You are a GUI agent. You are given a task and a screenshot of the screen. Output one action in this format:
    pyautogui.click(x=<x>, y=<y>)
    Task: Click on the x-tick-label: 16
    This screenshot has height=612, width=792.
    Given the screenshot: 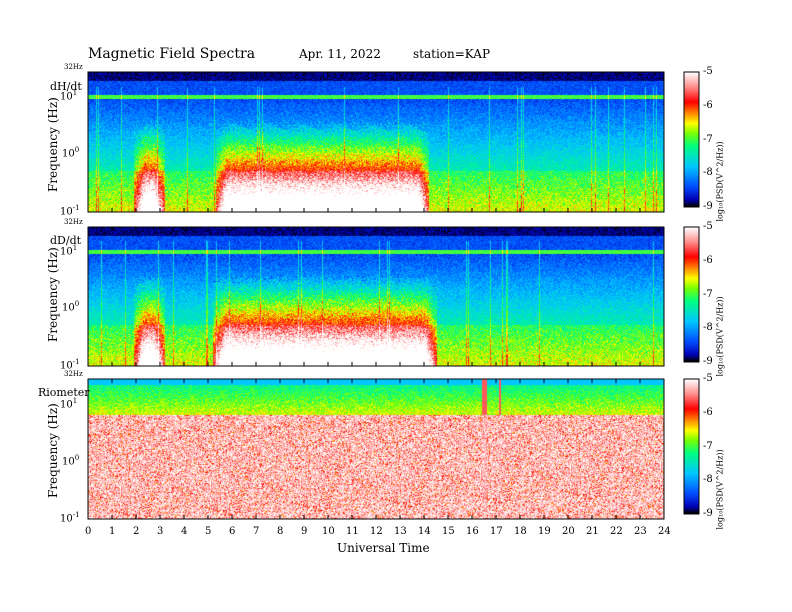 What is the action you would take?
    pyautogui.click(x=472, y=531)
    